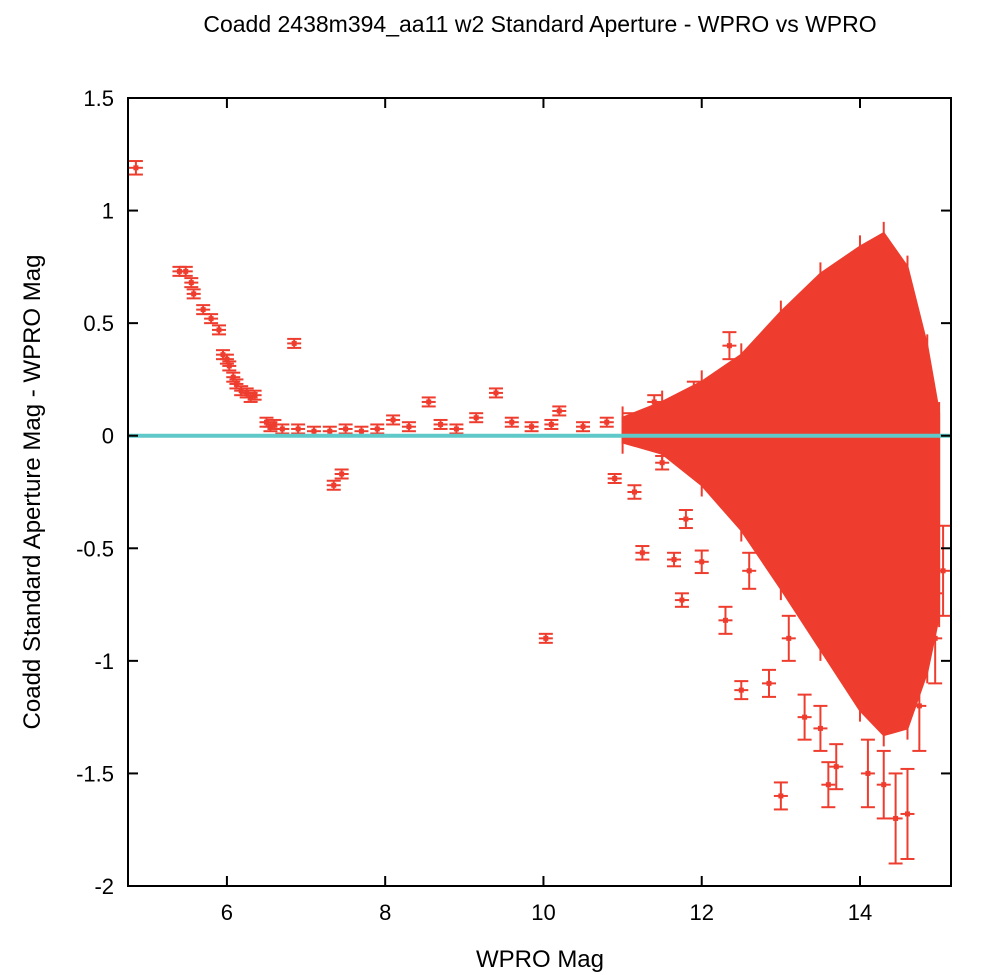 The height and width of the screenshot is (975, 986). I want to click on y-tick-label: 0, so click(108, 436).